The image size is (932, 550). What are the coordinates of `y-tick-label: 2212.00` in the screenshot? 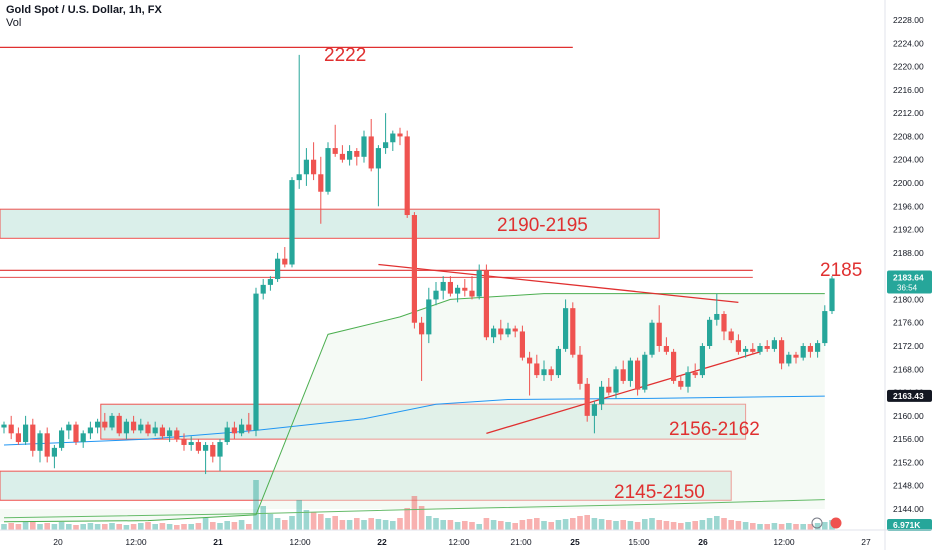 It's located at (908, 113).